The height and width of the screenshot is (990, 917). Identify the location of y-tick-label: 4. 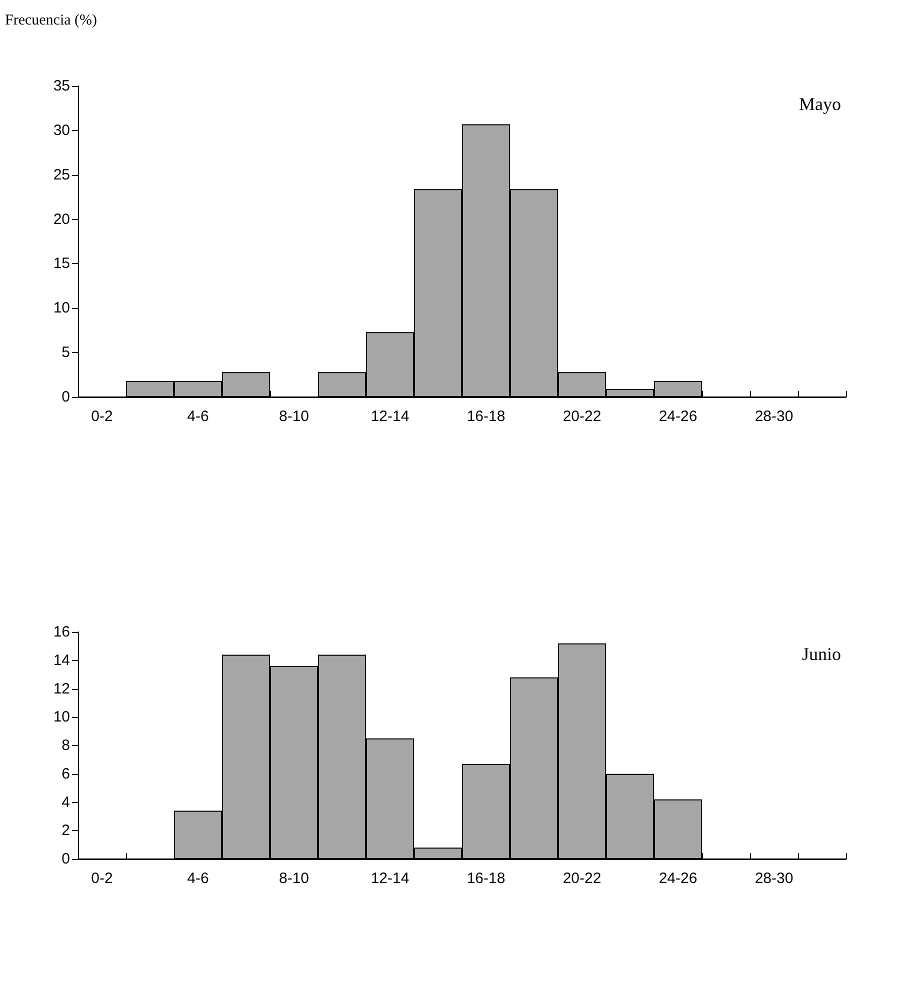
(66, 802).